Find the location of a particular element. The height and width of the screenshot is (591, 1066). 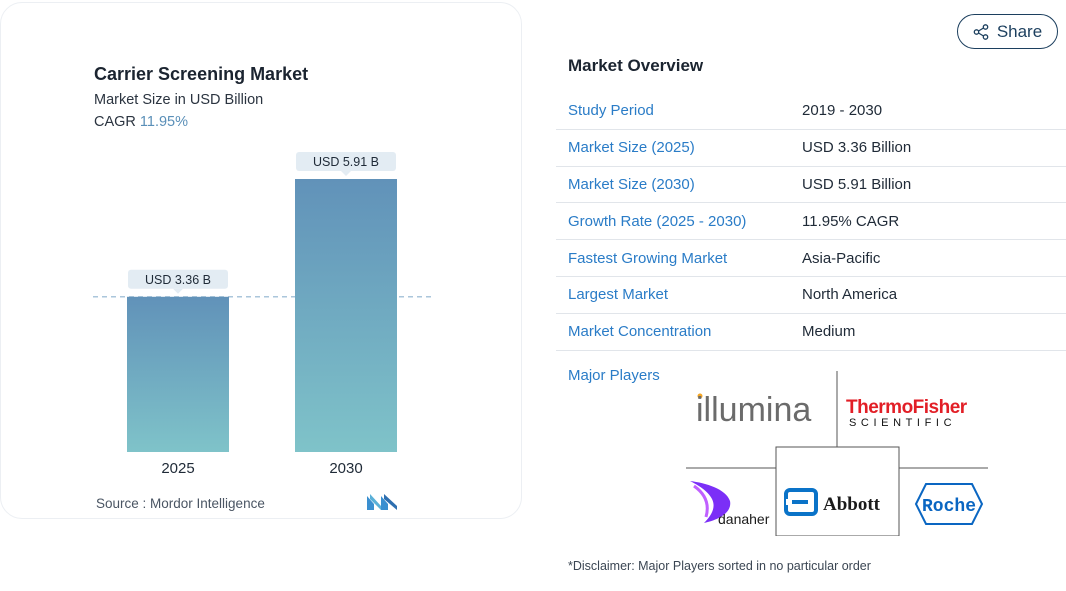

row-key: Market Size (2025) is located at coordinates (631, 148).